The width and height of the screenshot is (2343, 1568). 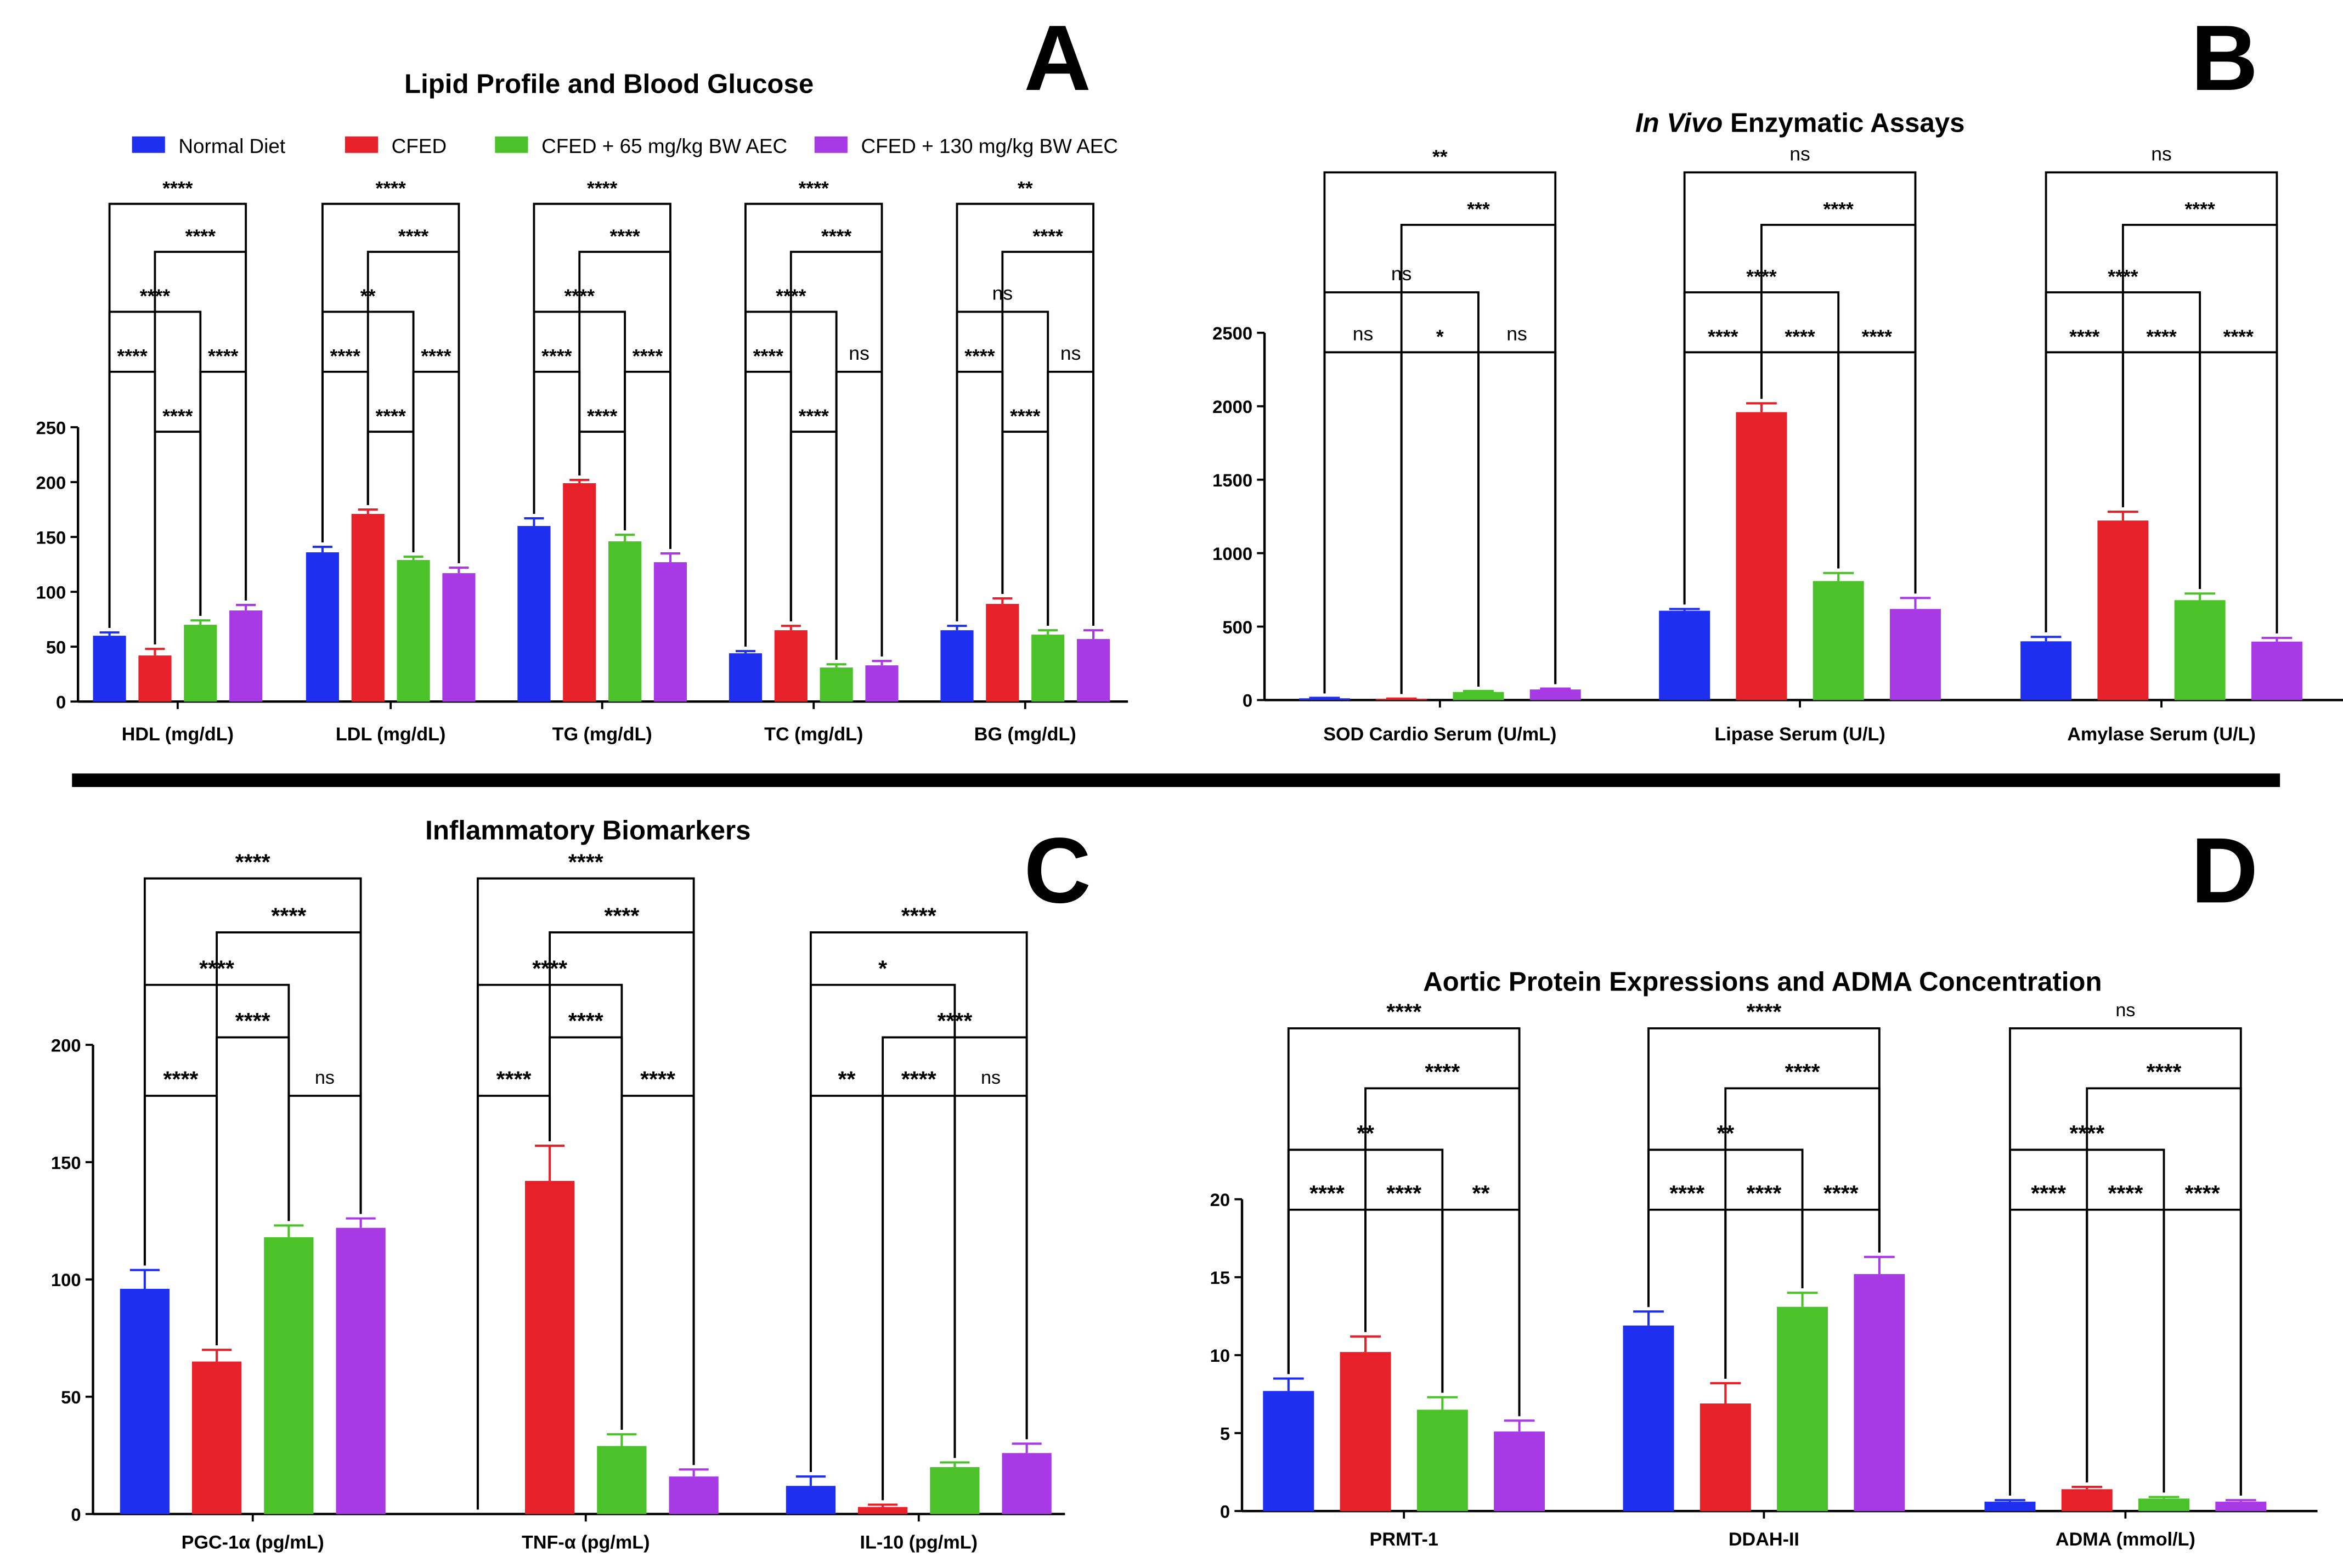 I want to click on legend-label-cfed-65: CFED + 65 mg/kg BW AEC, so click(x=664, y=146).